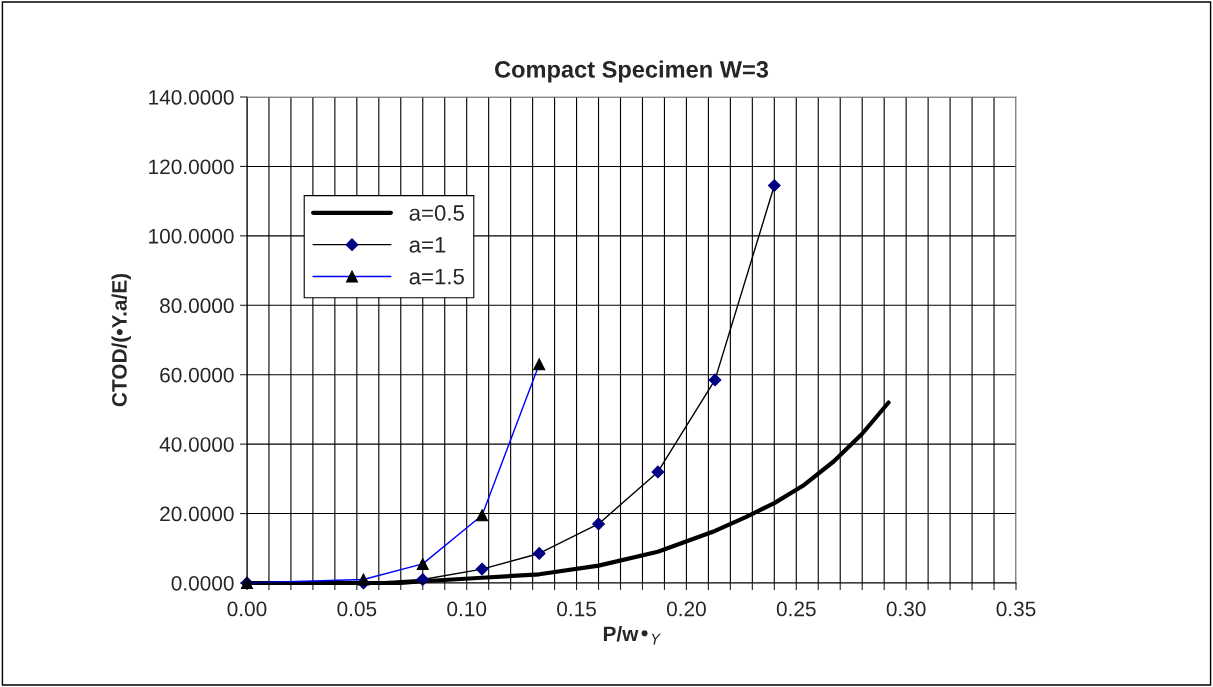 Image resolution: width=1213 pixels, height=687 pixels. I want to click on legend-label: a=0.5, so click(436, 213).